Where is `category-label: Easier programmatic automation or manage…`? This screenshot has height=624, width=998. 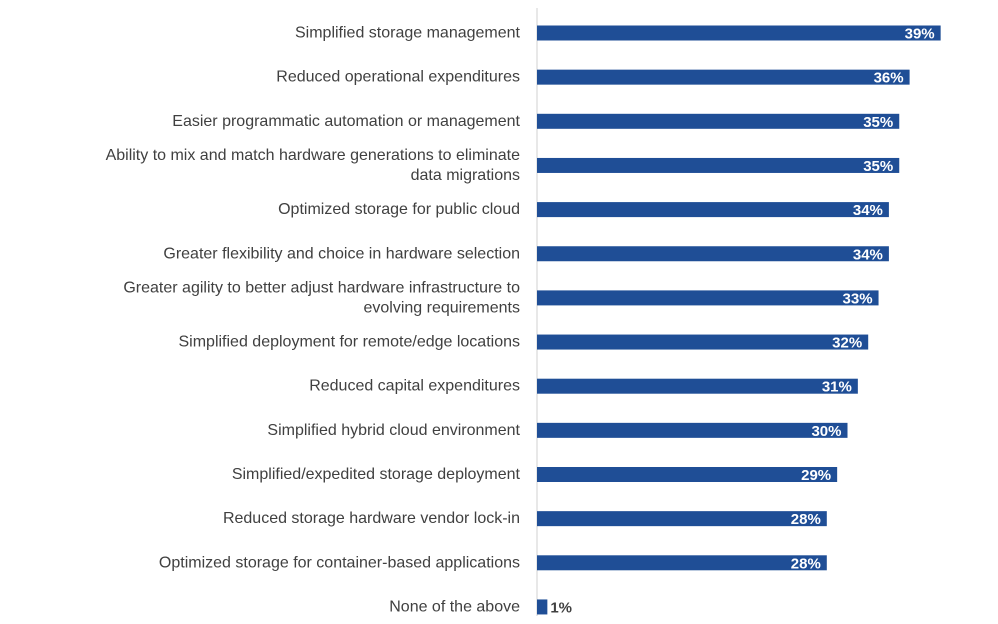
category-label: Easier programmatic automation or manage… is located at coordinates (346, 121).